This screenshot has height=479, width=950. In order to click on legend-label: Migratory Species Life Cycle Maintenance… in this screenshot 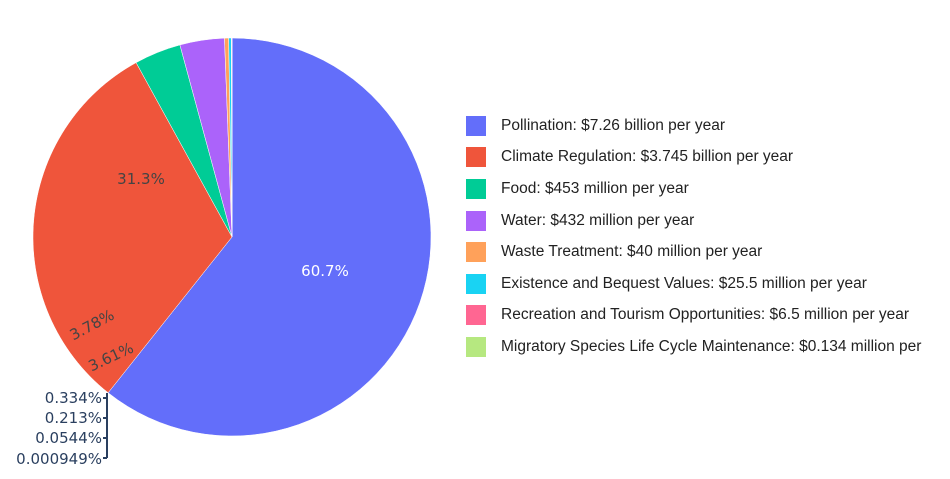, I will do `click(711, 346)`.